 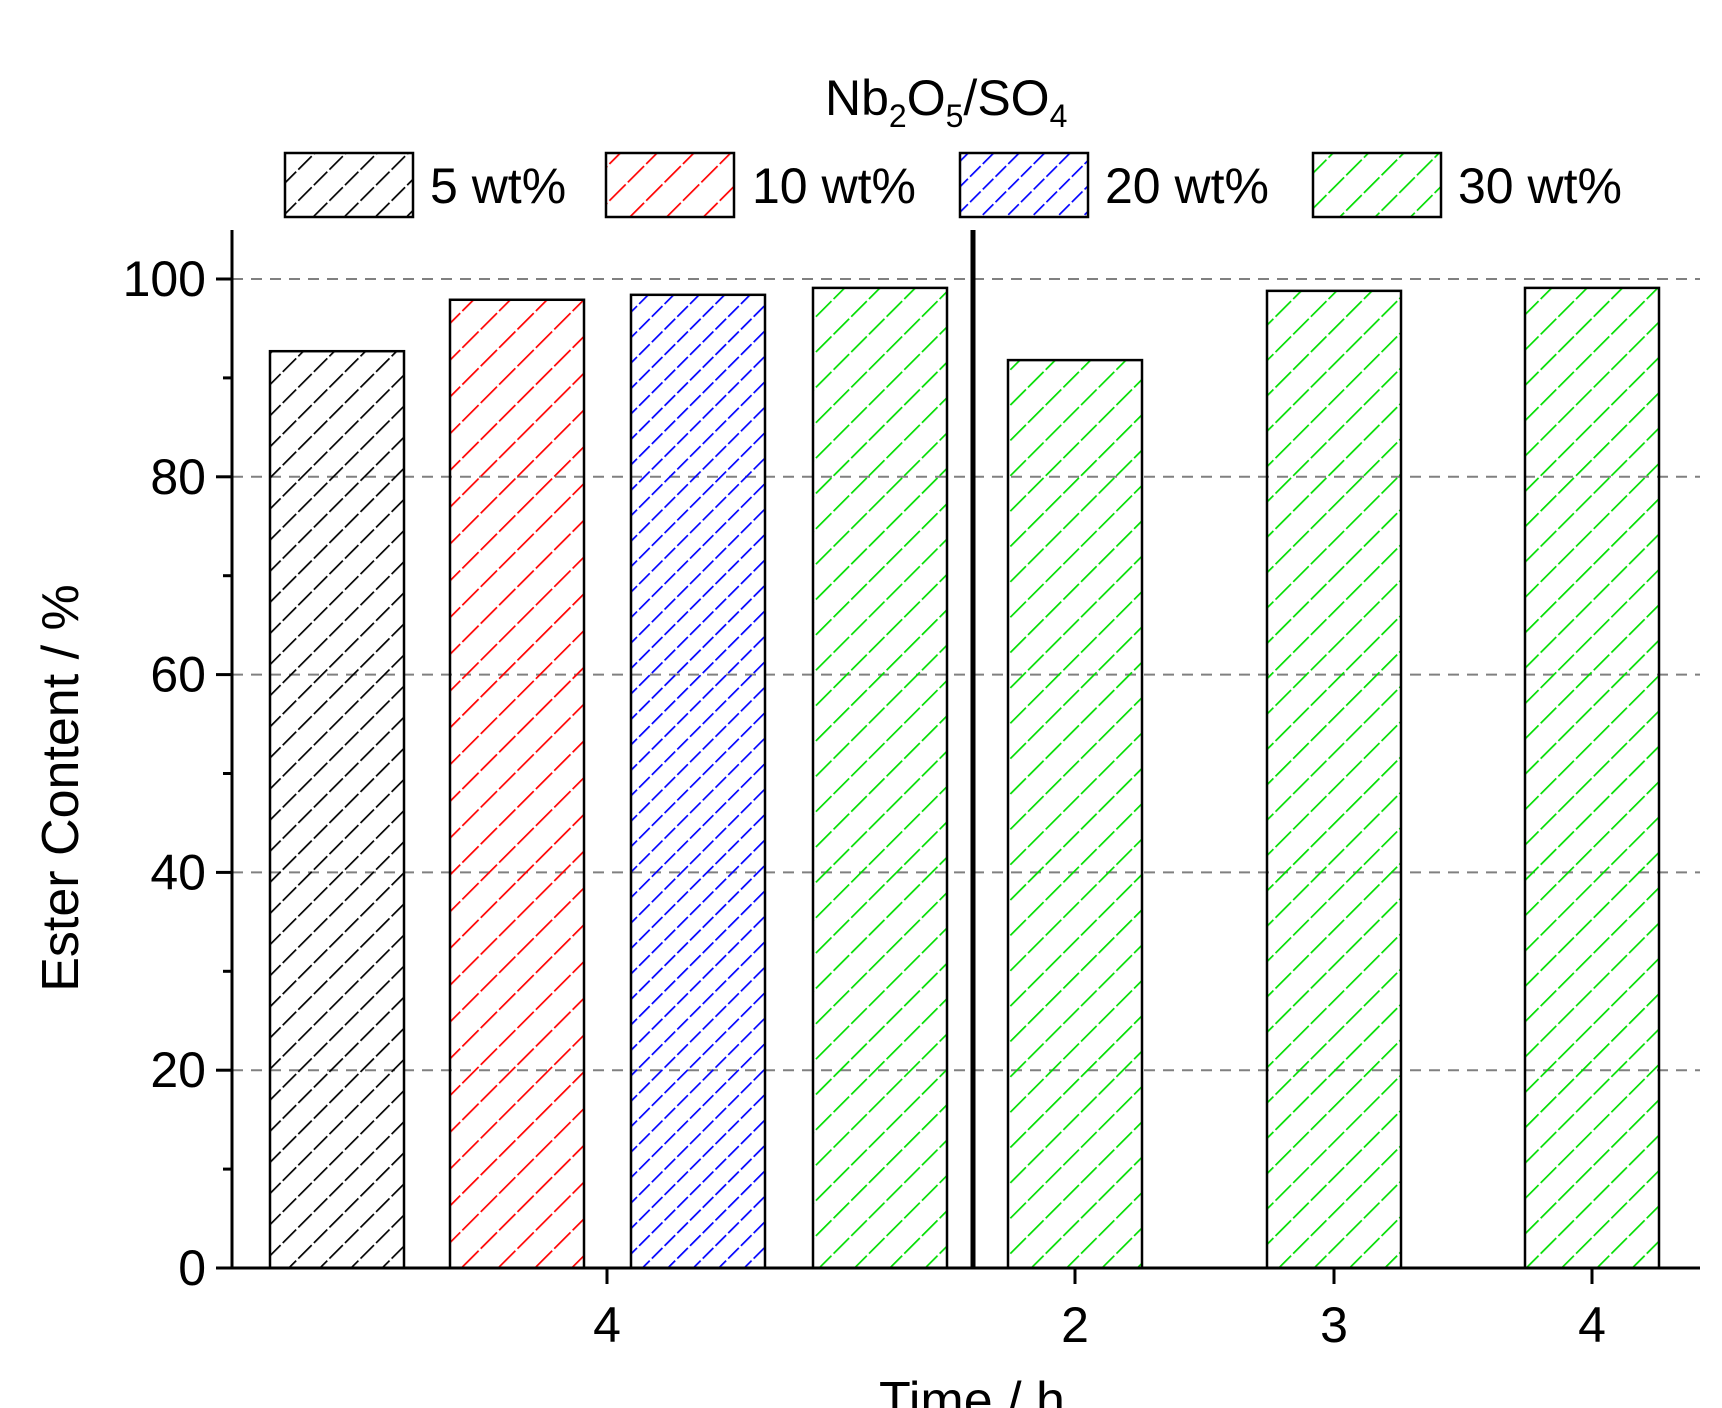 I want to click on legend-label: 20 wt%, so click(x=1187, y=186).